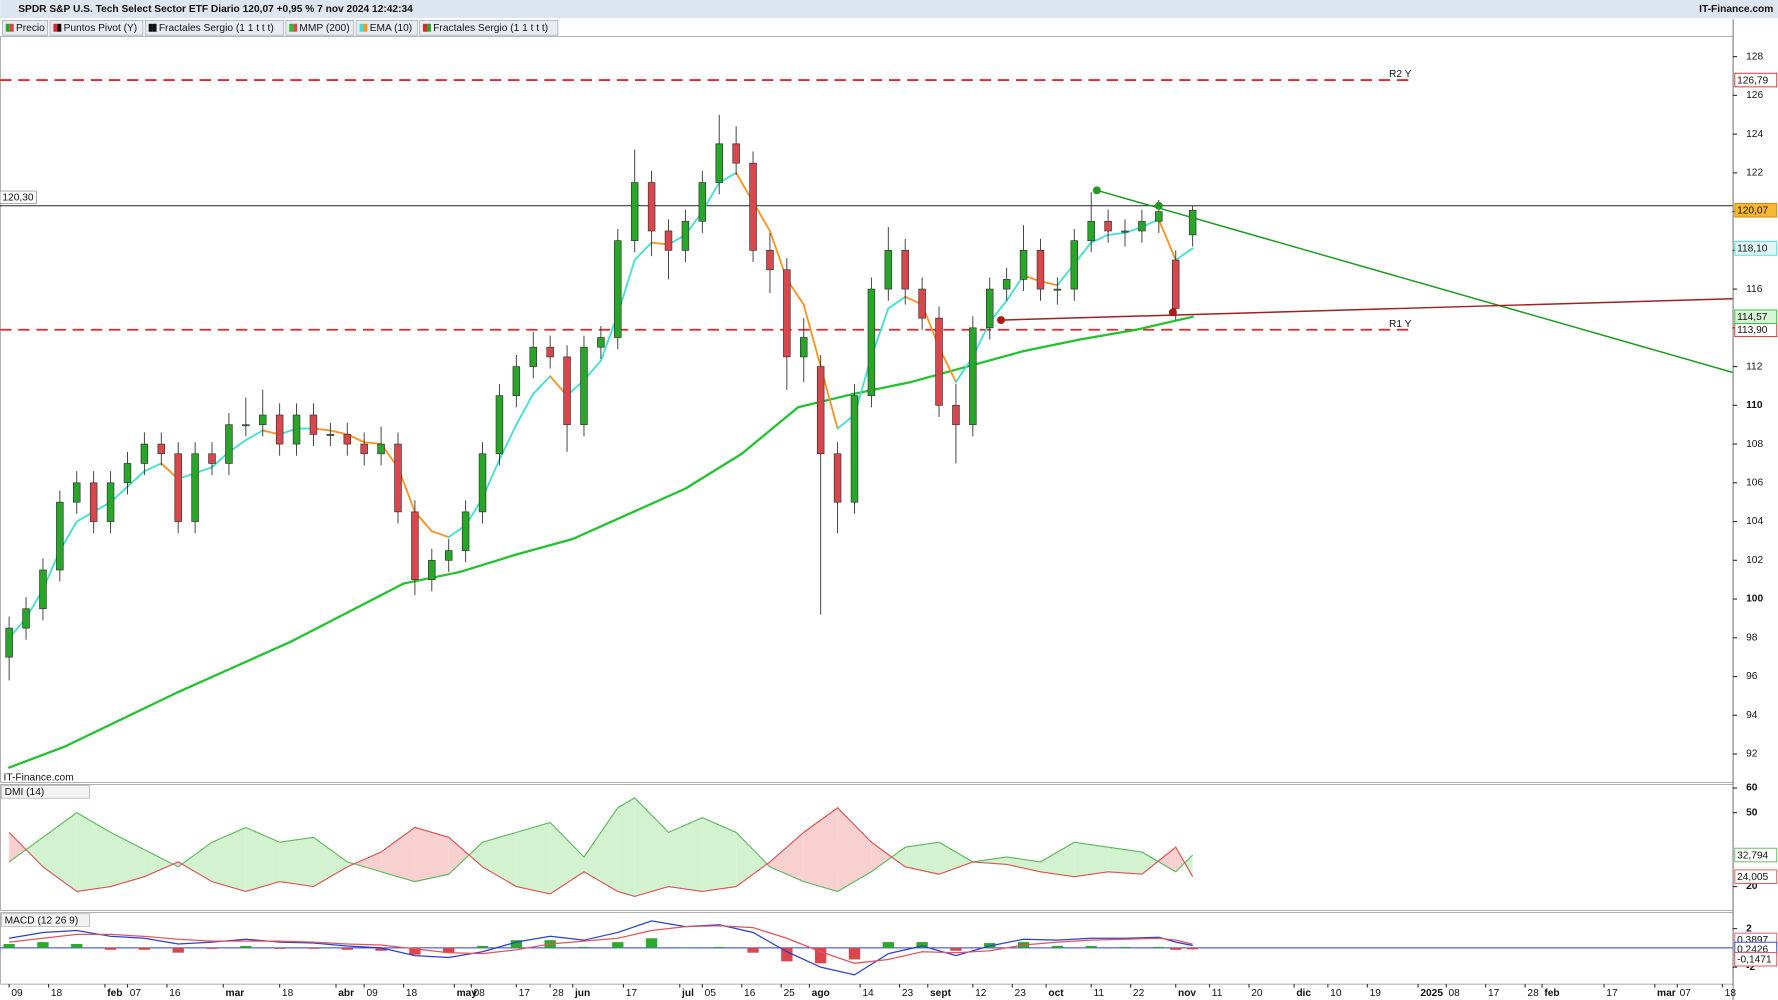 The height and width of the screenshot is (1000, 1778). Describe the element at coordinates (42, 920) in the screenshot. I see `panel-title: MACD (12 26 9)` at that location.